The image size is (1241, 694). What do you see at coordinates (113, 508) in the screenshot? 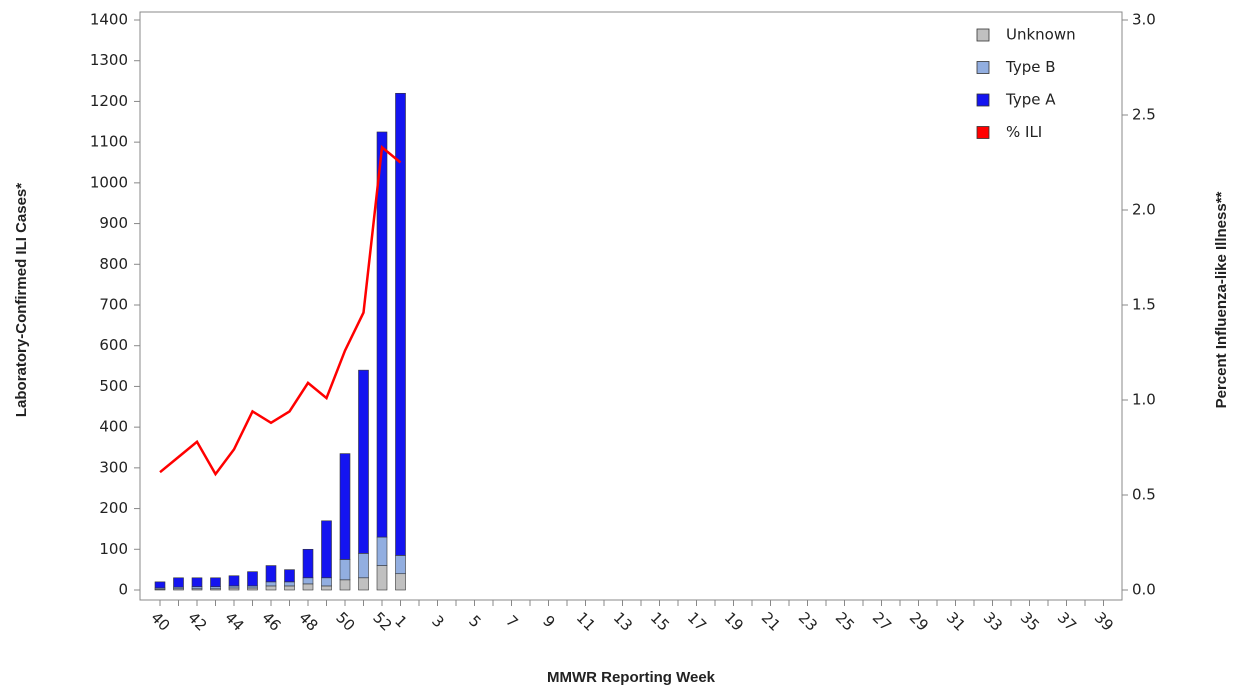
I see `y-tick-label: 200` at bounding box center [113, 508].